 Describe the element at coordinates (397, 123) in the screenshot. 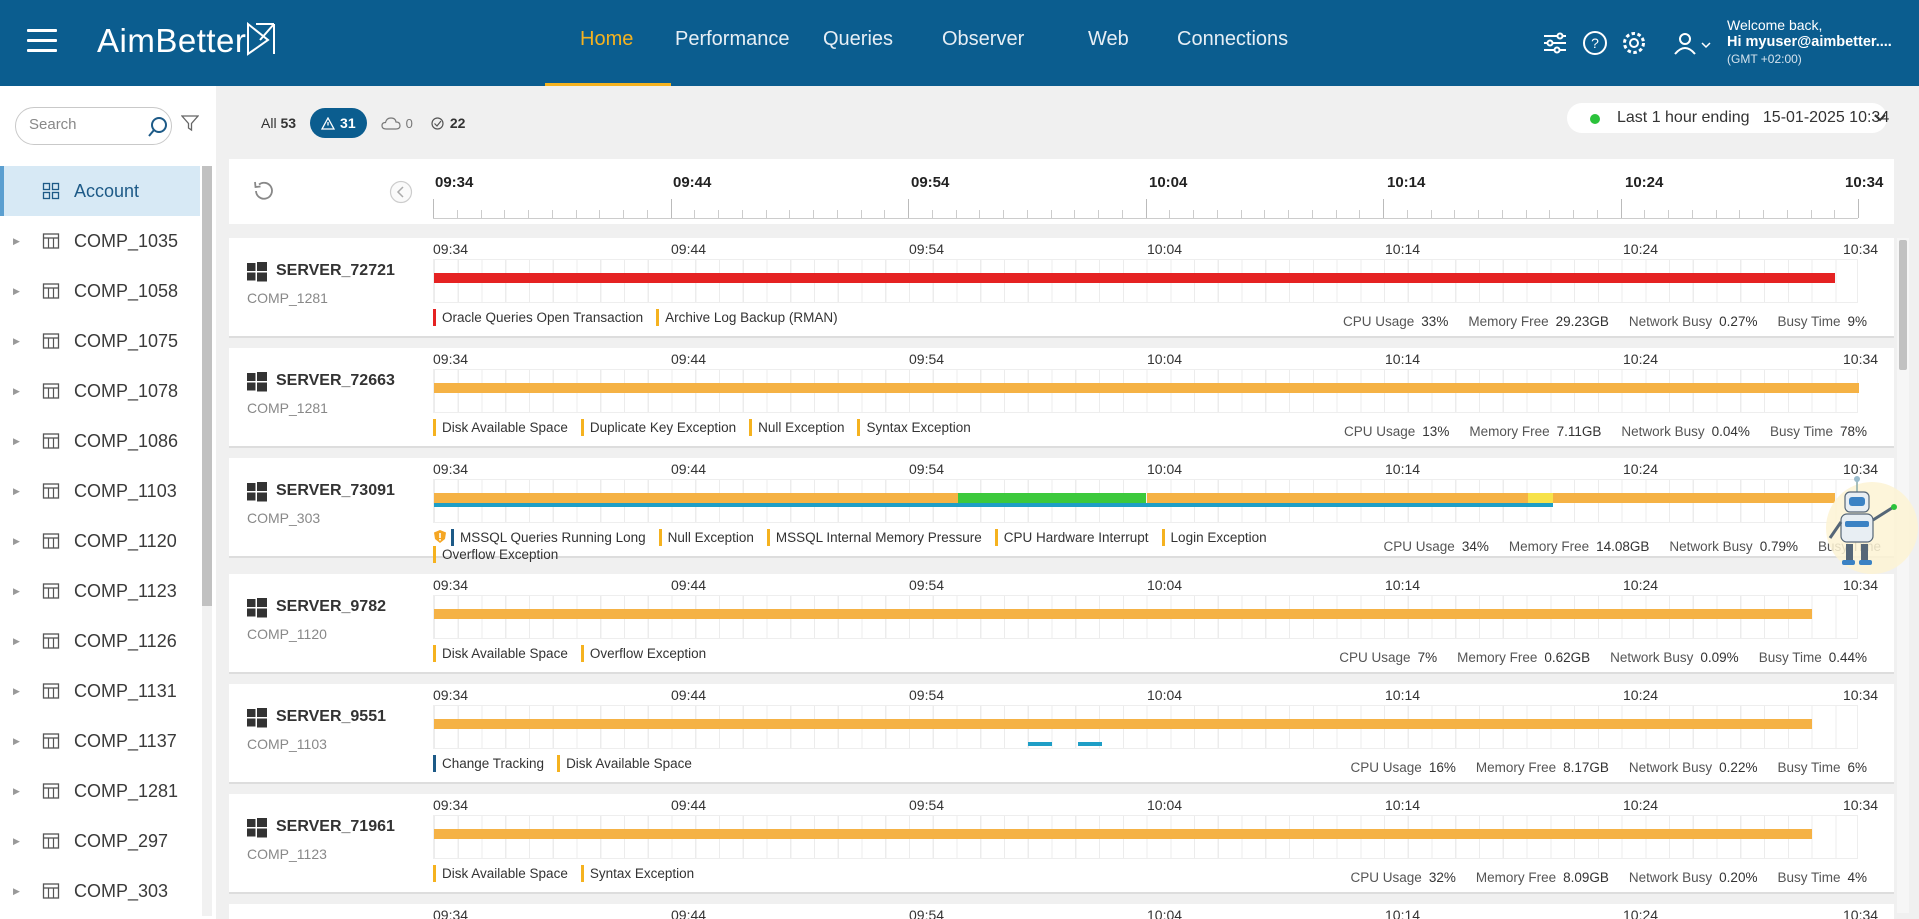

I see `filter-cloud: 0` at that location.